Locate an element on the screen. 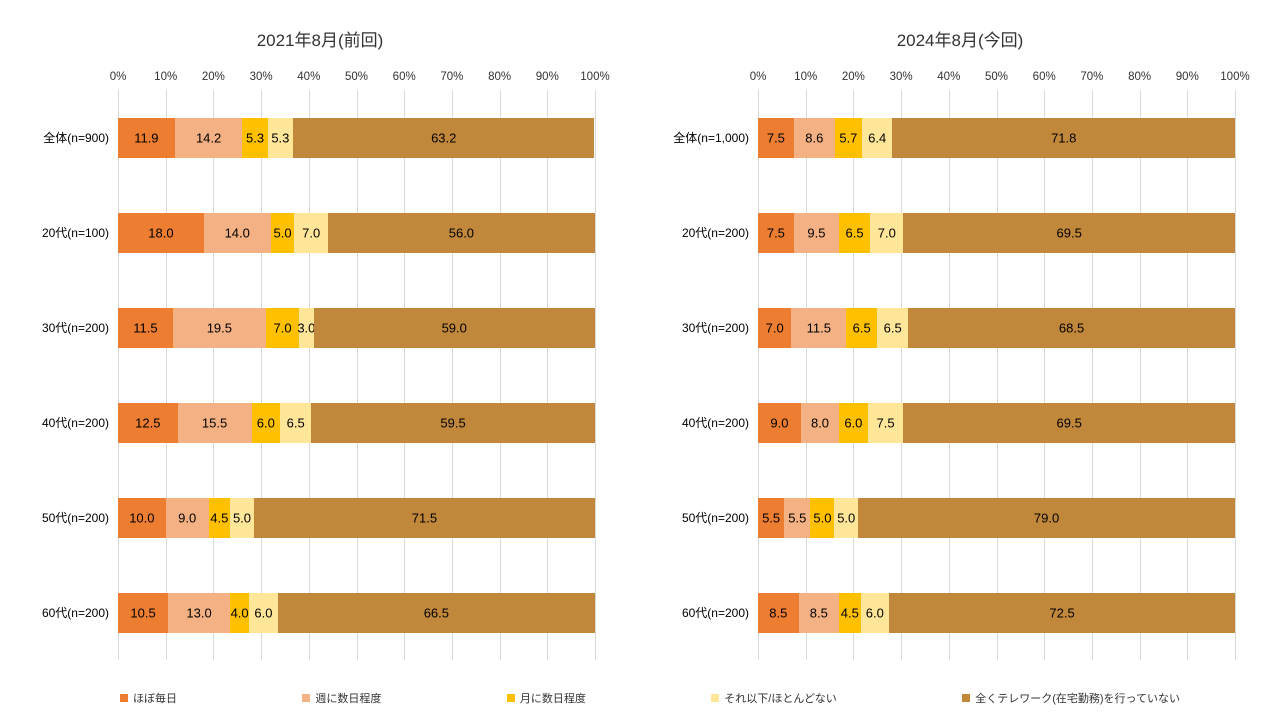 Image resolution: width=1280 pixels, height=720 pixels. bar-segment: 8.6 is located at coordinates (814, 137).